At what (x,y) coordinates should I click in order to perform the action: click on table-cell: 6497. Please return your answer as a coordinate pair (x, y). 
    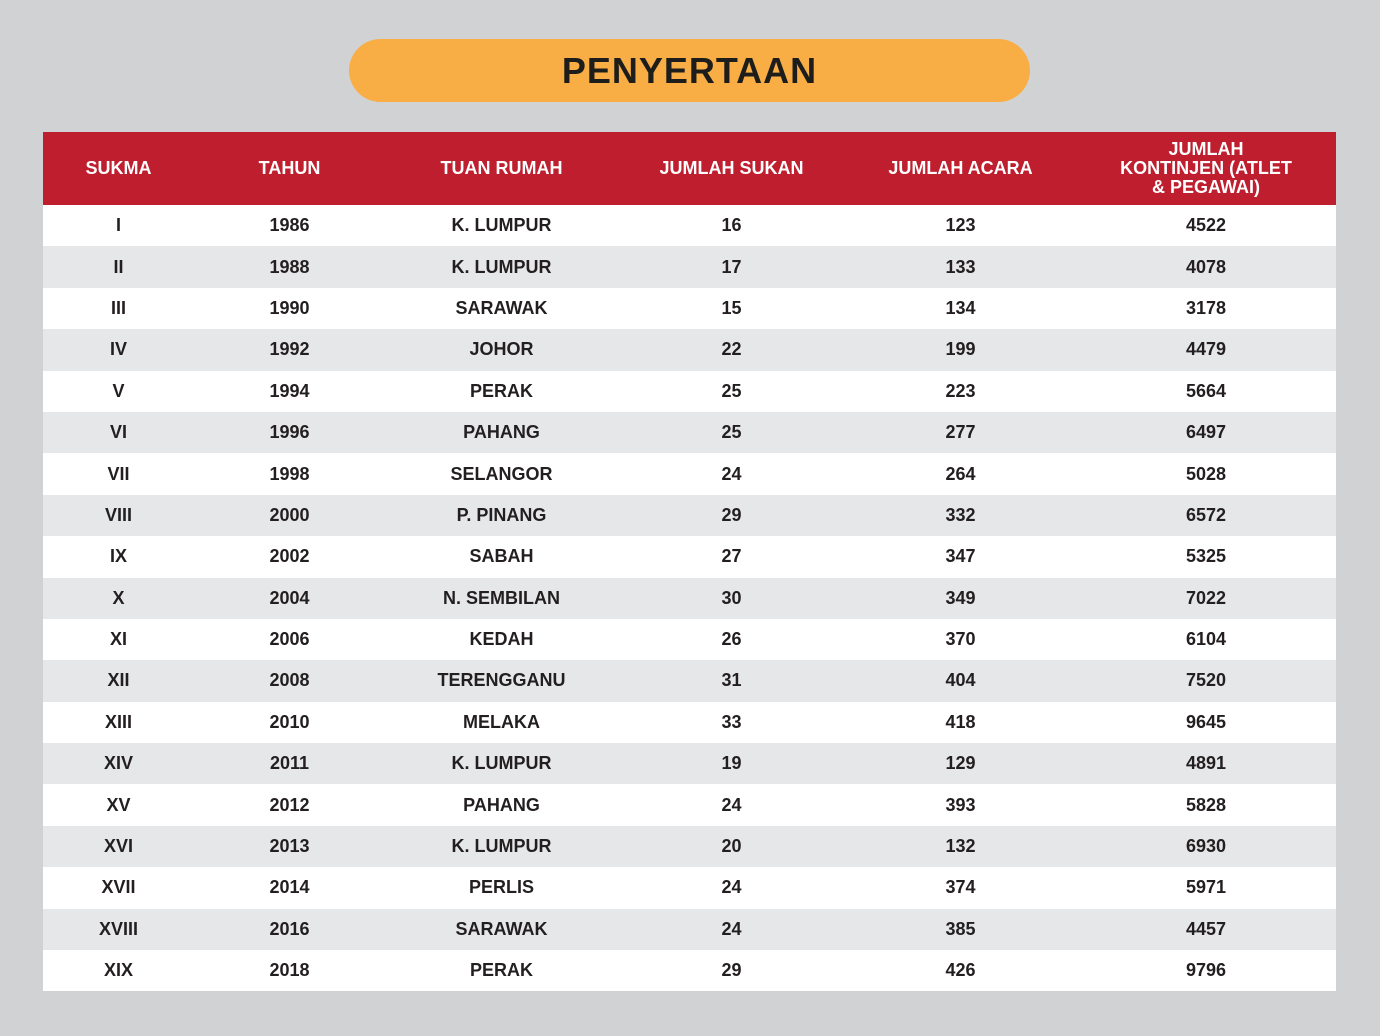
    Looking at the image, I should click on (1206, 432).